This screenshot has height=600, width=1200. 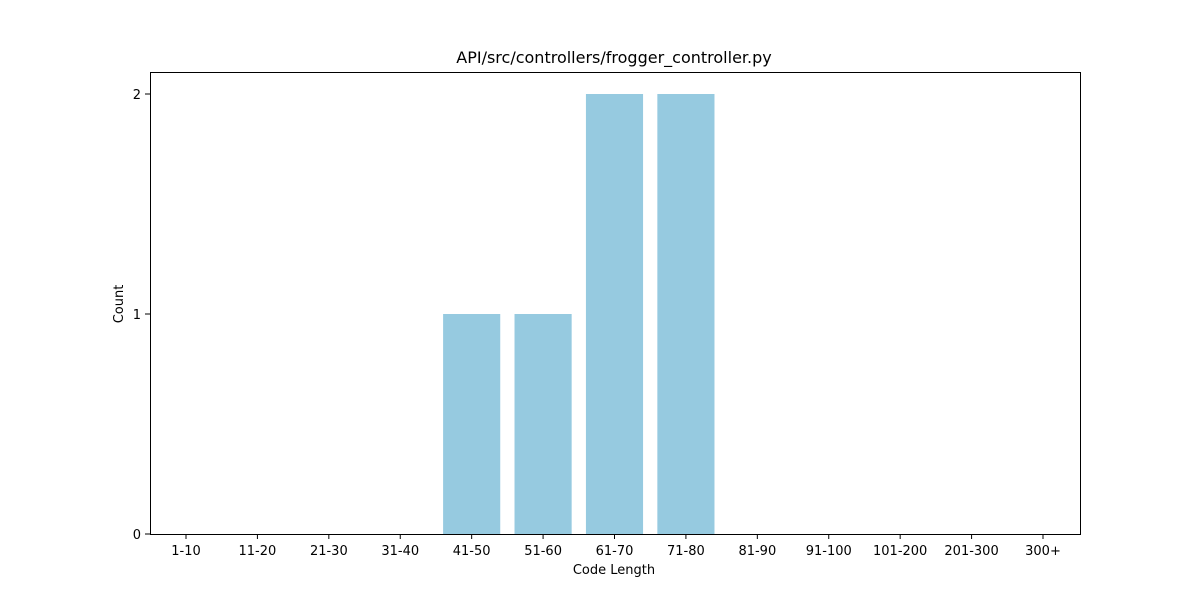 What do you see at coordinates (400, 551) in the screenshot?
I see `x-tick-label: 31-40` at bounding box center [400, 551].